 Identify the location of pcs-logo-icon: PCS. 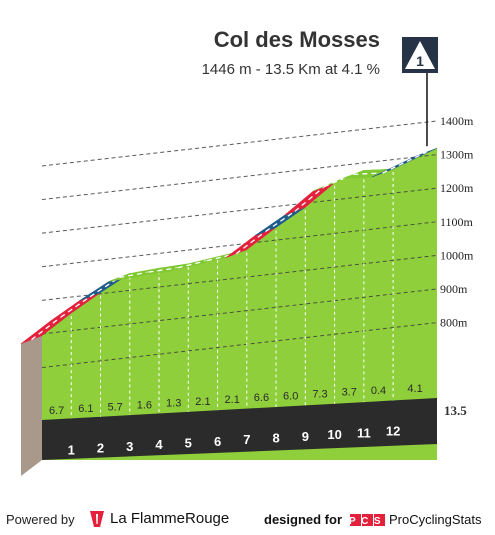
(368, 520).